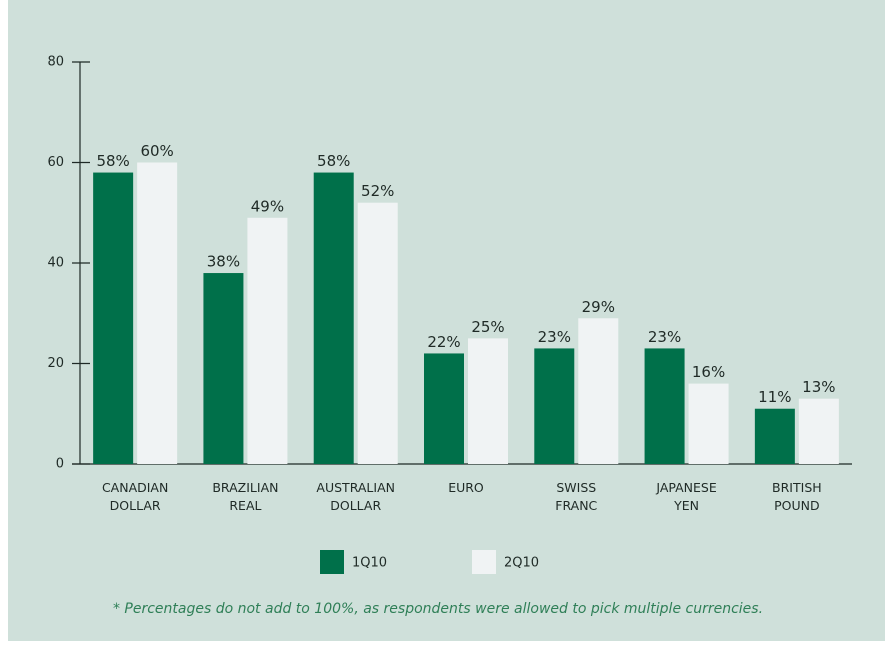  I want to click on value-label: 49%, so click(267, 206).